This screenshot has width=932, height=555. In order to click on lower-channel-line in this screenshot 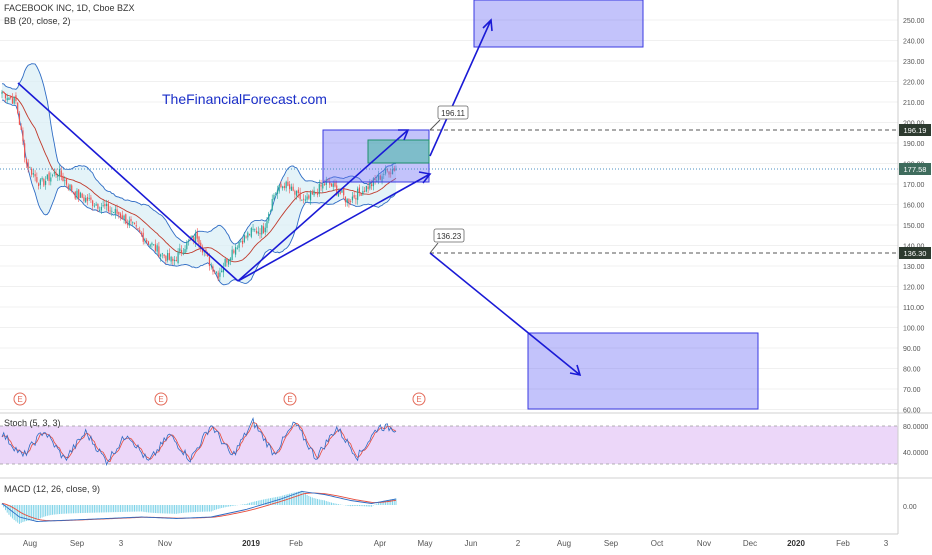, I will do `click(334, 227)`.